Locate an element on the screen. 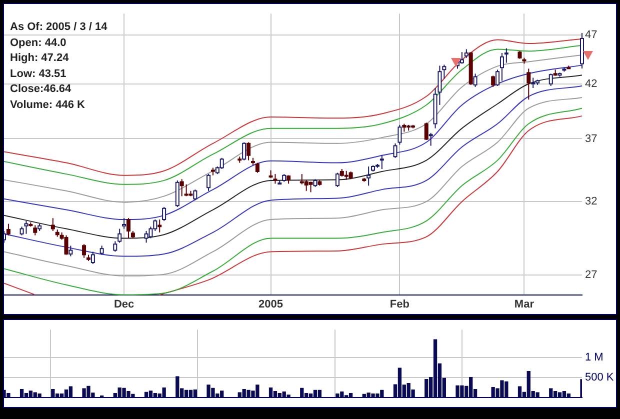  y-tick-label: 1 M is located at coordinates (594, 357).